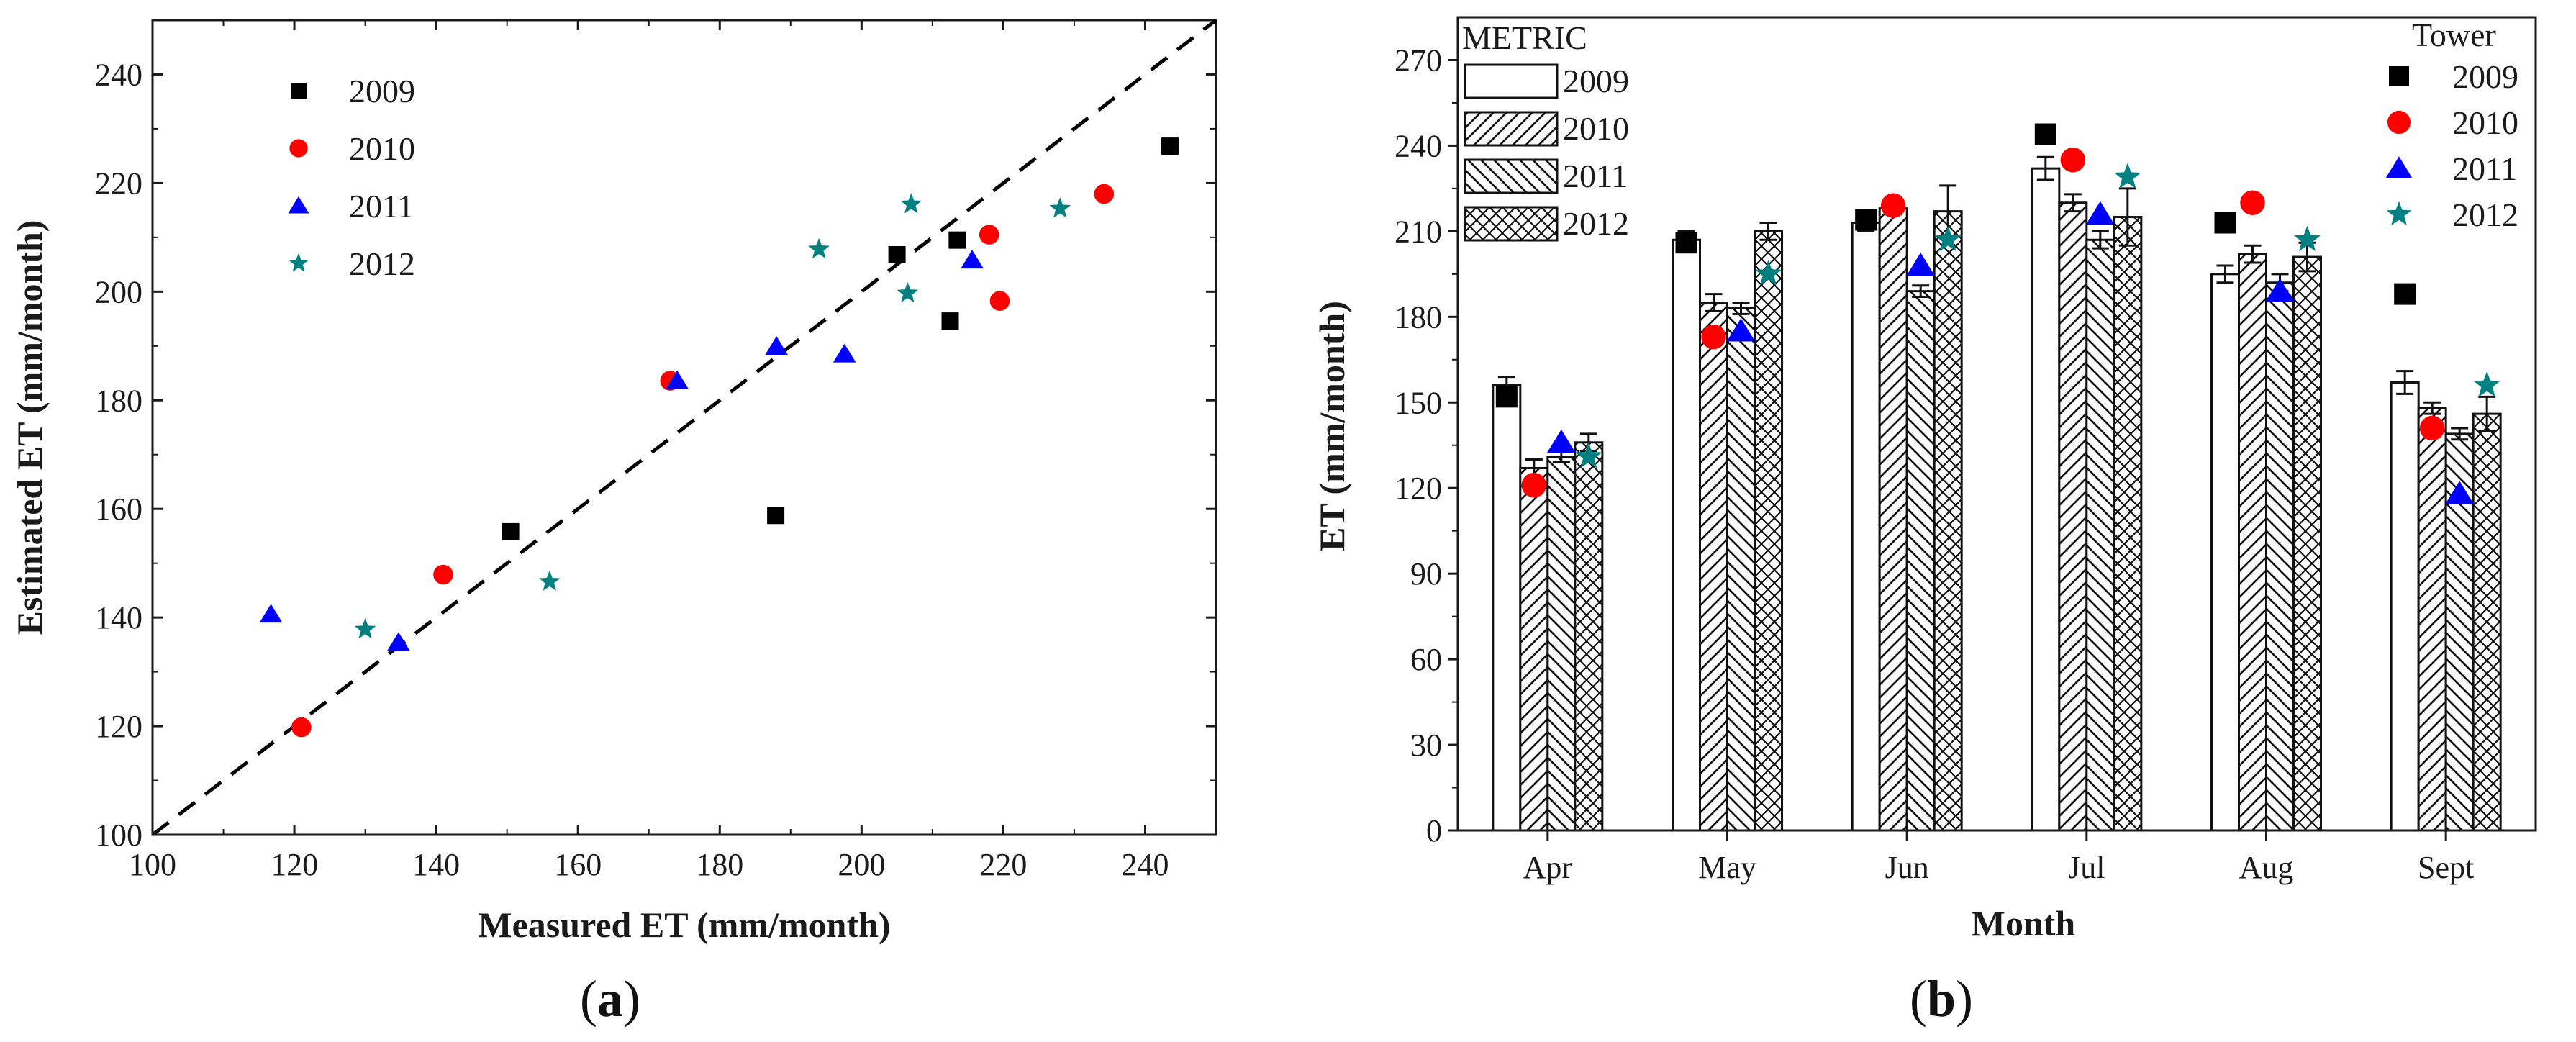  Describe the element at coordinates (1548, 868) in the screenshot. I see `x-tick-label: Apr` at that location.